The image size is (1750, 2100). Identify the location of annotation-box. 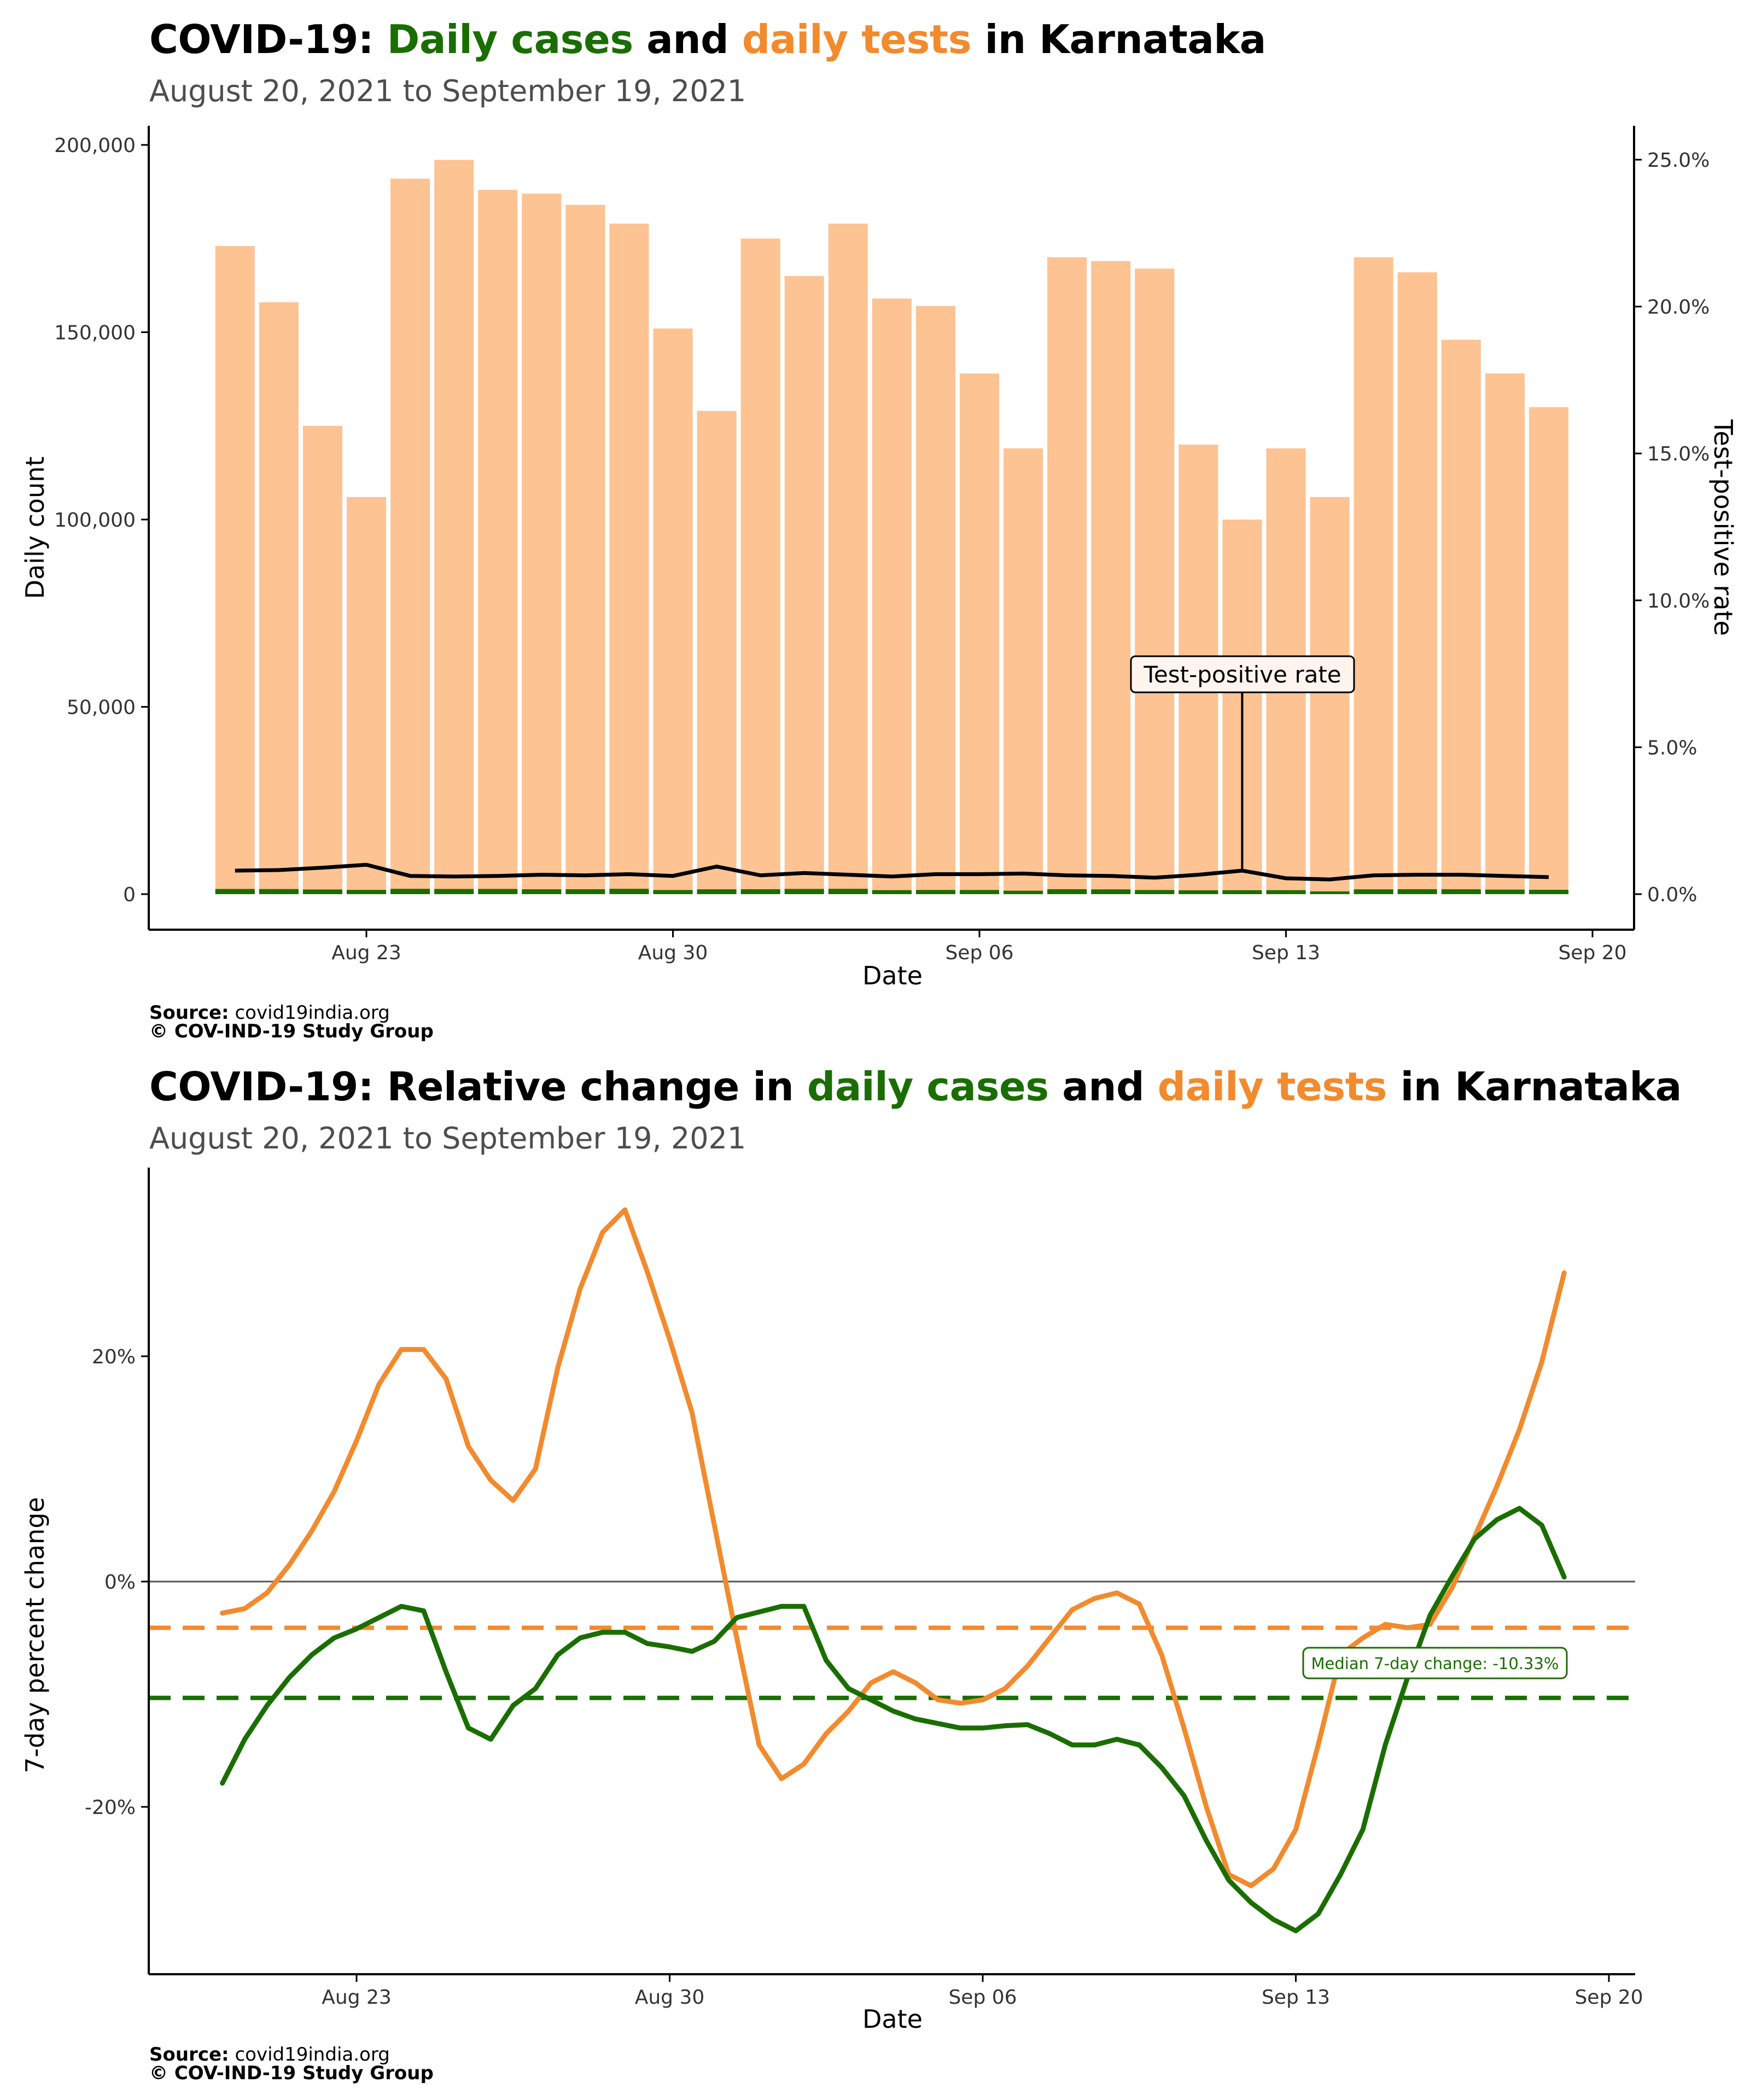
(1242, 674).